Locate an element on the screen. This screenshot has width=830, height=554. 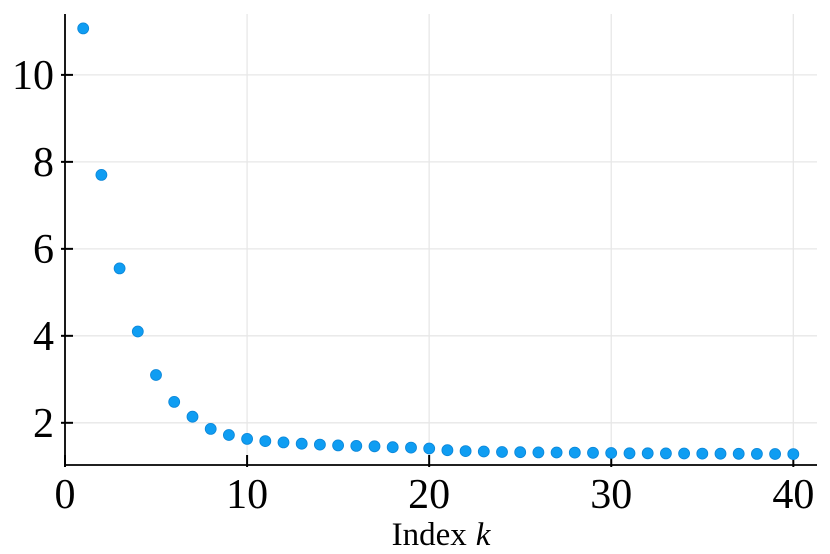
x-axis-label-variable: k is located at coordinates (484, 535).